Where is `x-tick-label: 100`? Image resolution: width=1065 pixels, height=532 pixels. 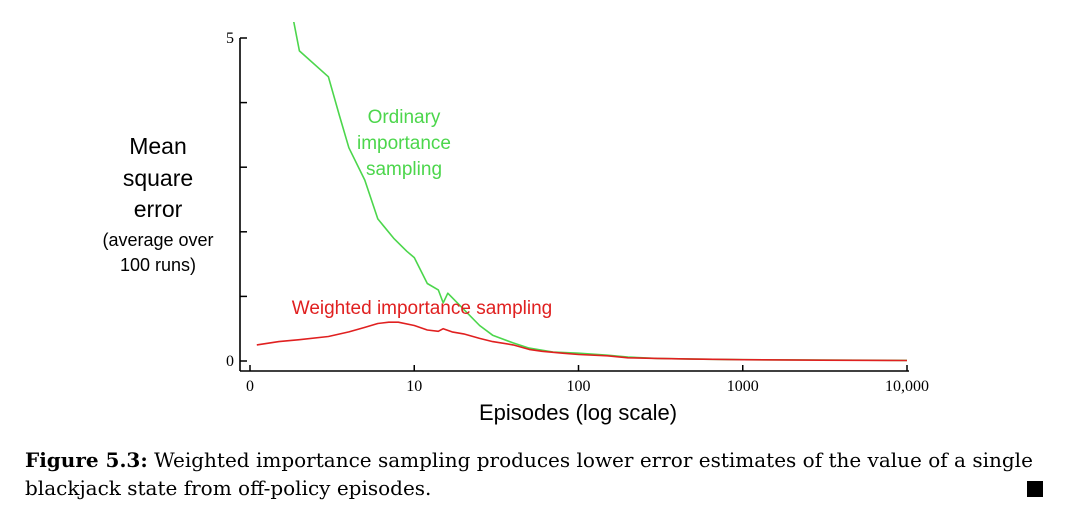
x-tick-label: 100 is located at coordinates (579, 386).